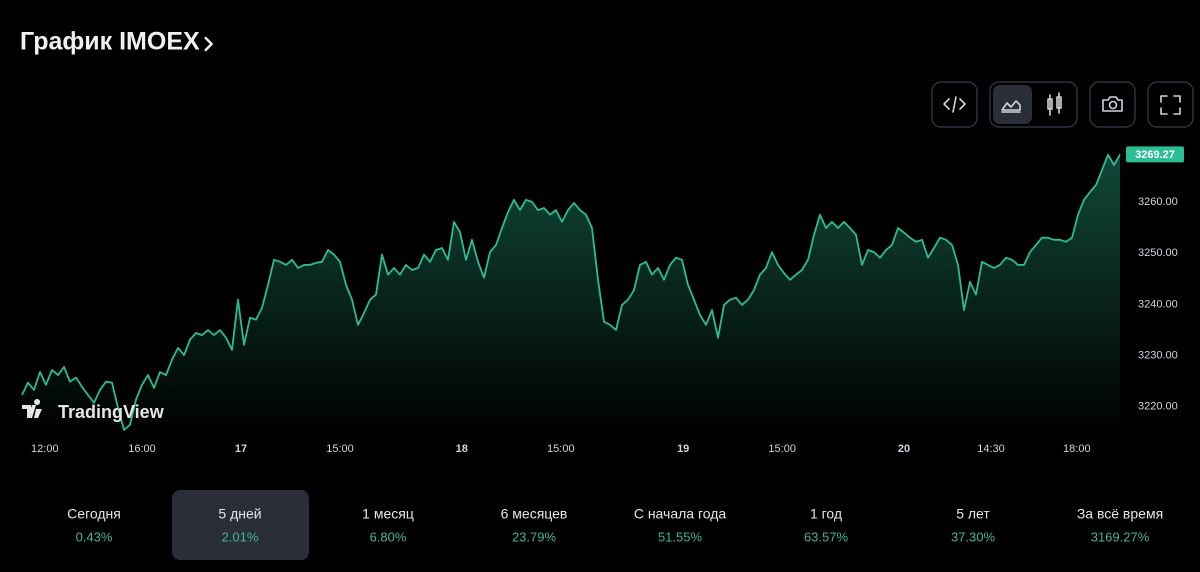 The width and height of the screenshot is (1200, 572). I want to click on camera-lens, so click(1113, 105).